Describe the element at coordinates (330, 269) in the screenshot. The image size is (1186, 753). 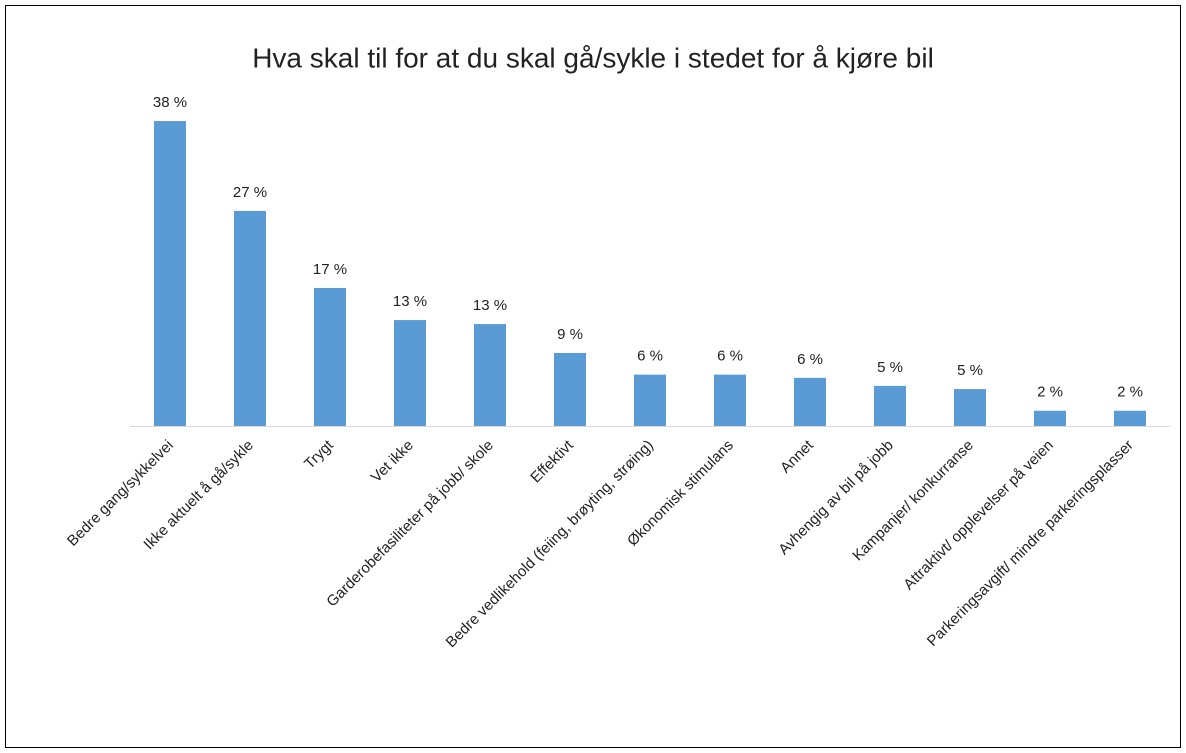
I see `data-label: 17 %` at that location.